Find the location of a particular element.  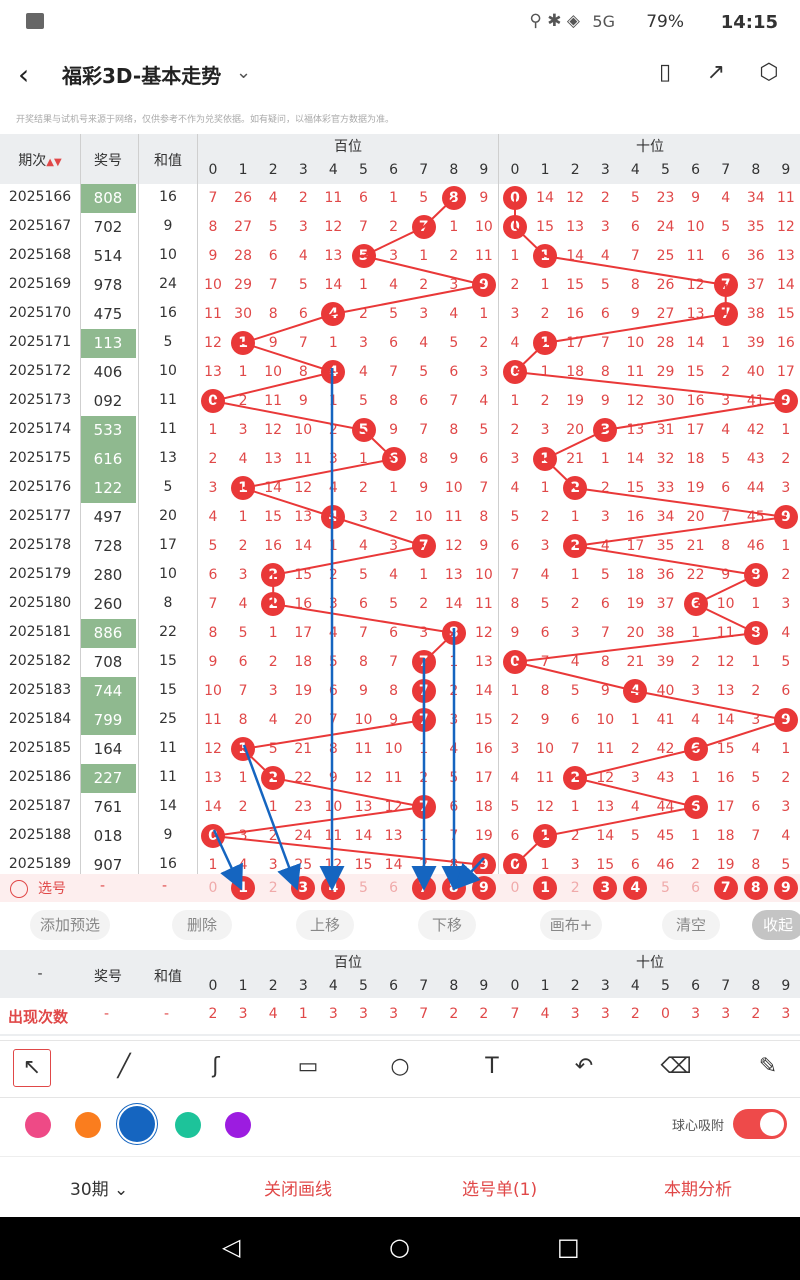

occurrence-count: 7 is located at coordinates (424, 1014).